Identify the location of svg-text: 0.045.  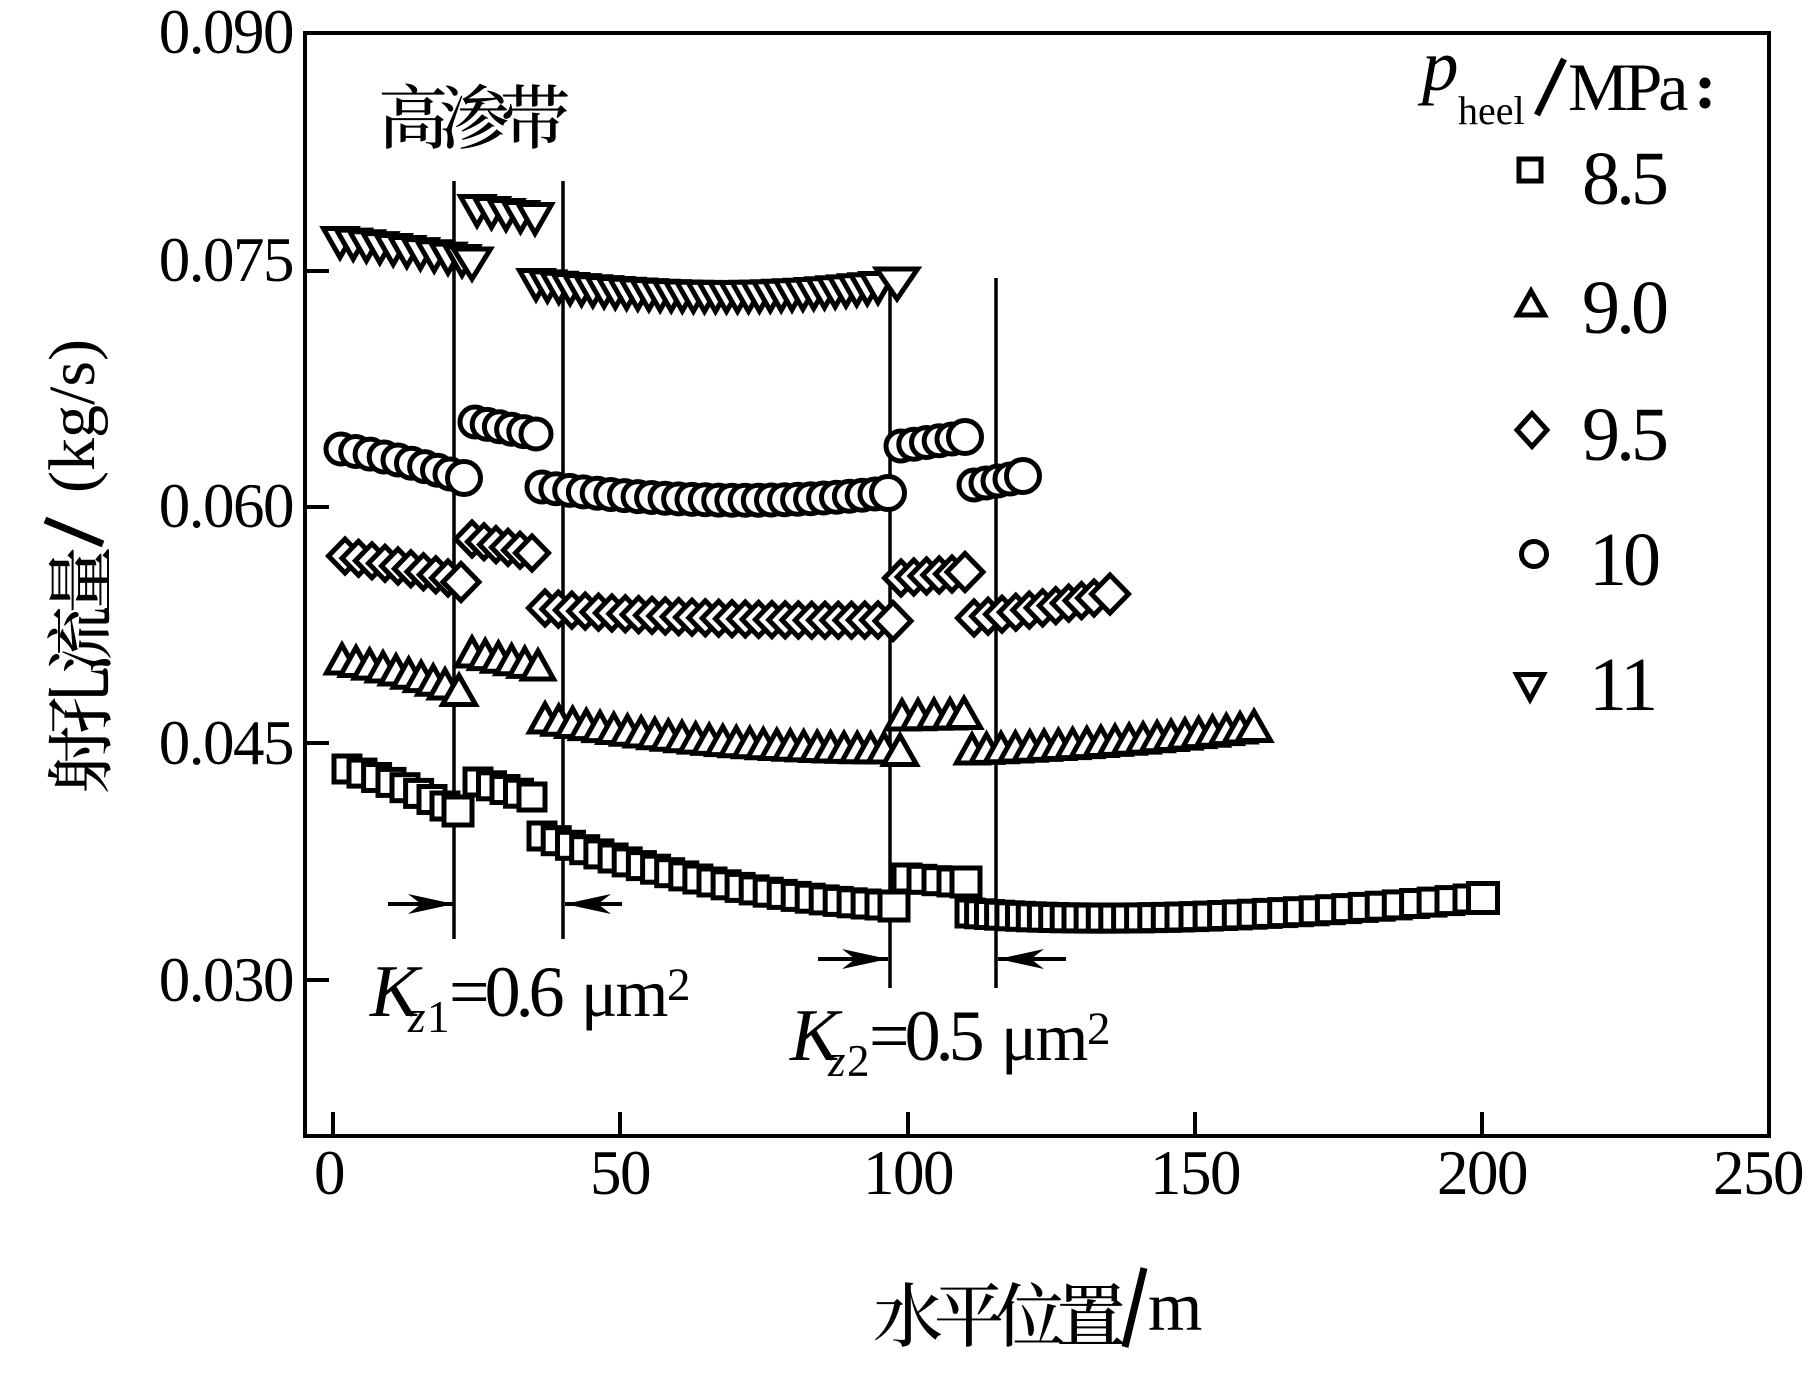
(226, 743).